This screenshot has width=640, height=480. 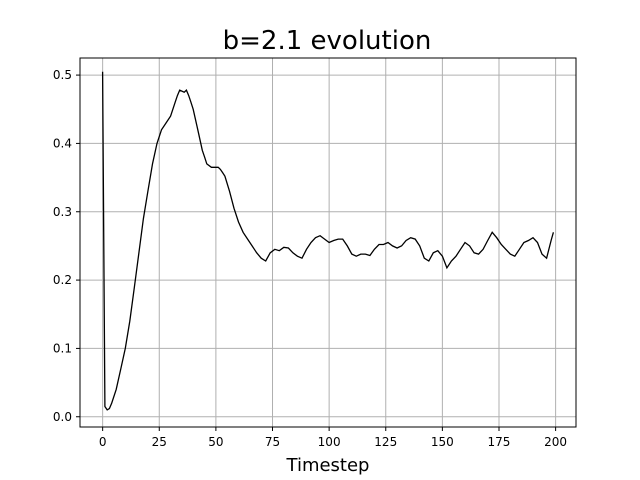 What do you see at coordinates (62, 75) in the screenshot?
I see `y-tick-label: 0.5` at bounding box center [62, 75].